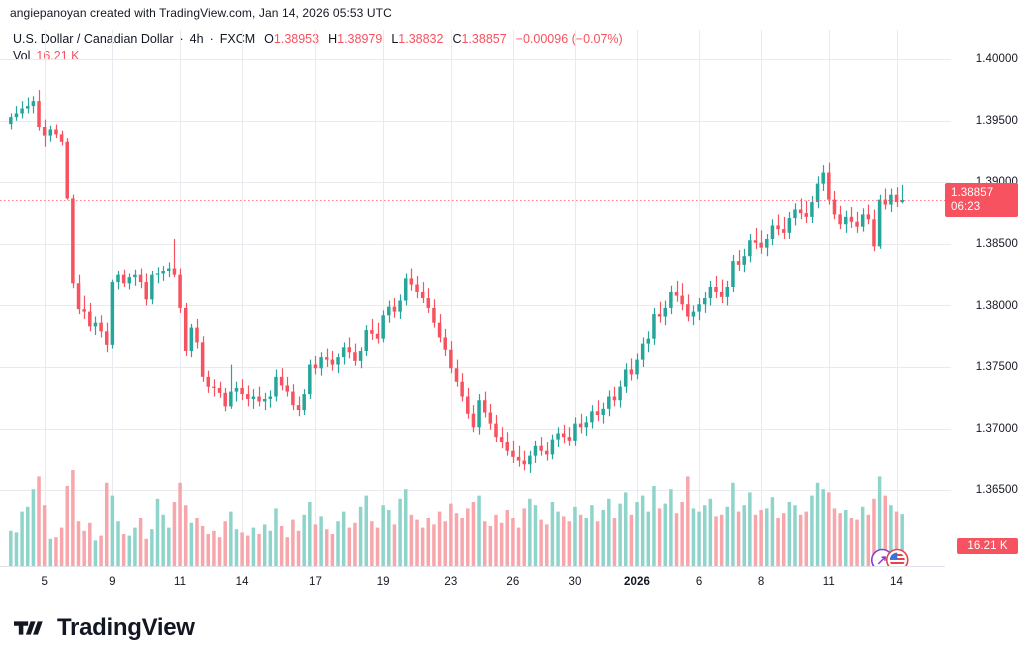  Describe the element at coordinates (637, 582) in the screenshot. I see `time-axis-label: 2026` at that location.